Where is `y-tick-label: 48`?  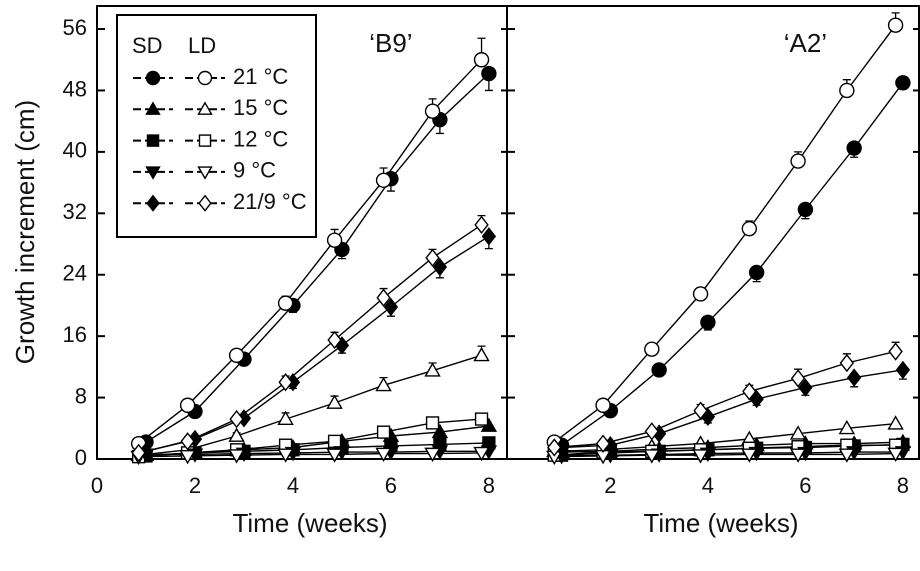 y-tick-label: 48 is located at coordinates (75, 88).